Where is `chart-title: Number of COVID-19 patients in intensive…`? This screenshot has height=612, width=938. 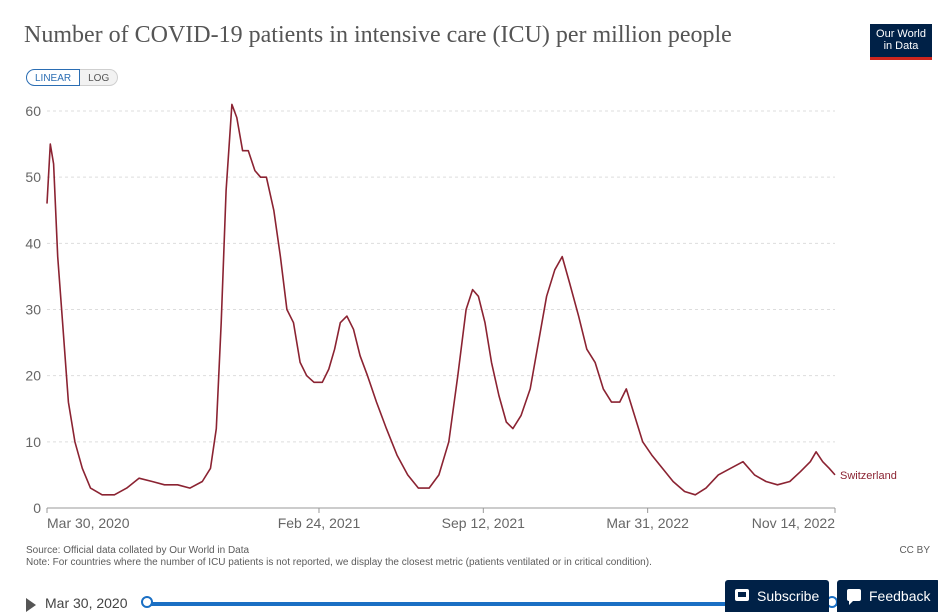 chart-title: Number of COVID-19 patients in intensive… is located at coordinates (378, 35).